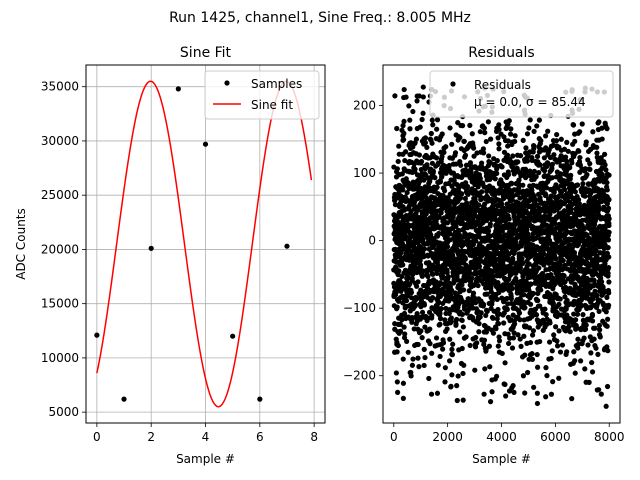 The height and width of the screenshot is (480, 640). I want to click on residuals-xlabel: Sample #, so click(501, 459).